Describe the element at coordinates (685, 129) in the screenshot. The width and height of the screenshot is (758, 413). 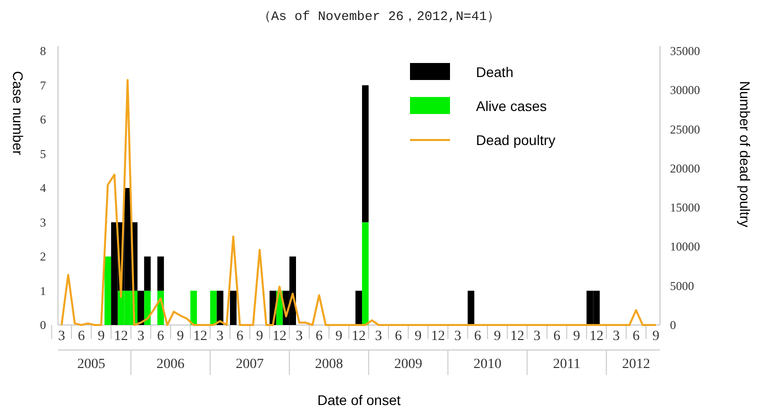
I see `y2-tick-label: 25000` at that location.